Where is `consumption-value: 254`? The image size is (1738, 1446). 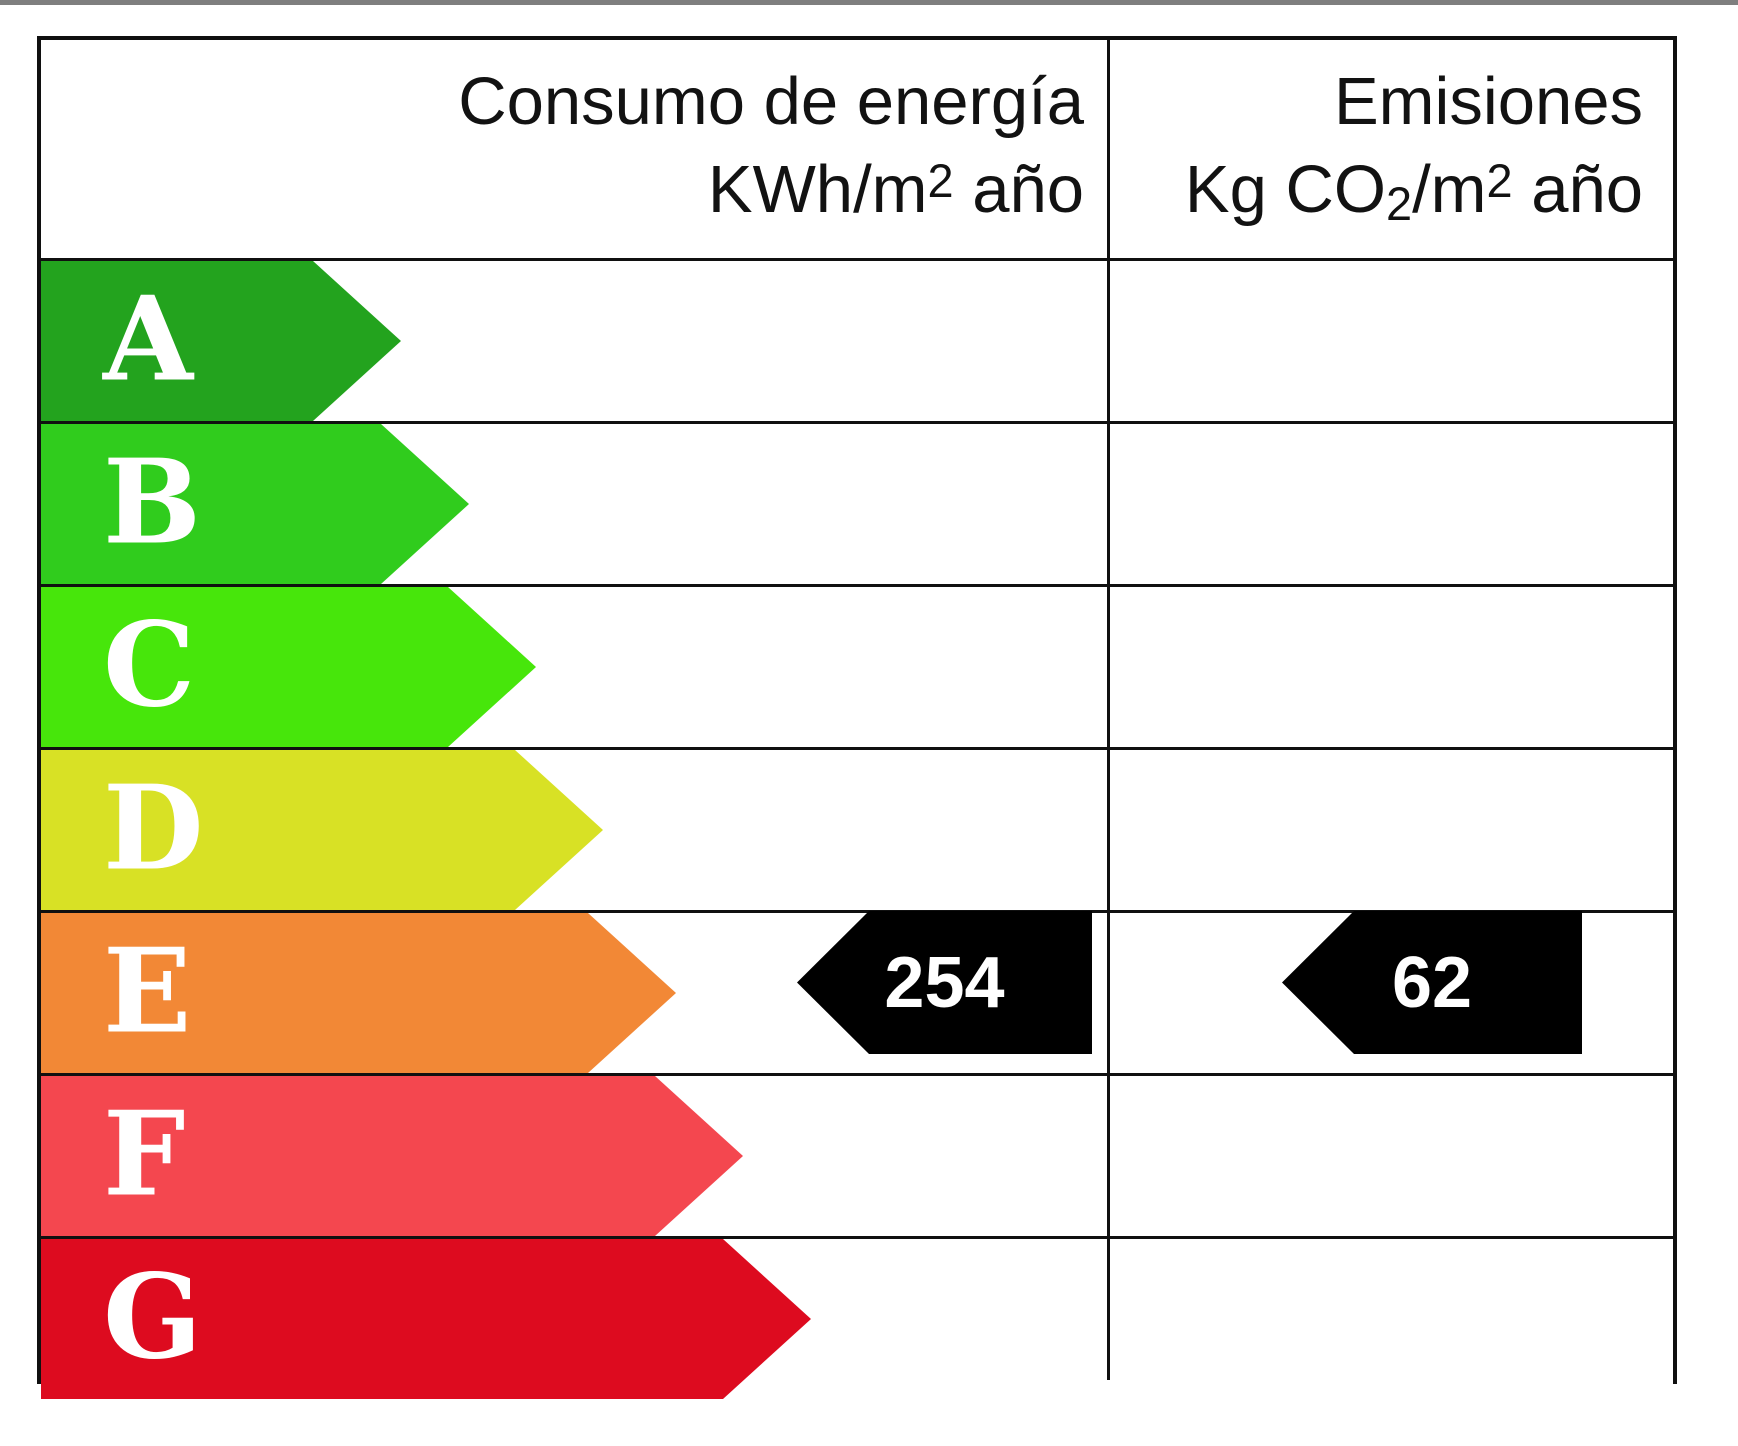
consumption-value: 254 is located at coordinates (944, 982).